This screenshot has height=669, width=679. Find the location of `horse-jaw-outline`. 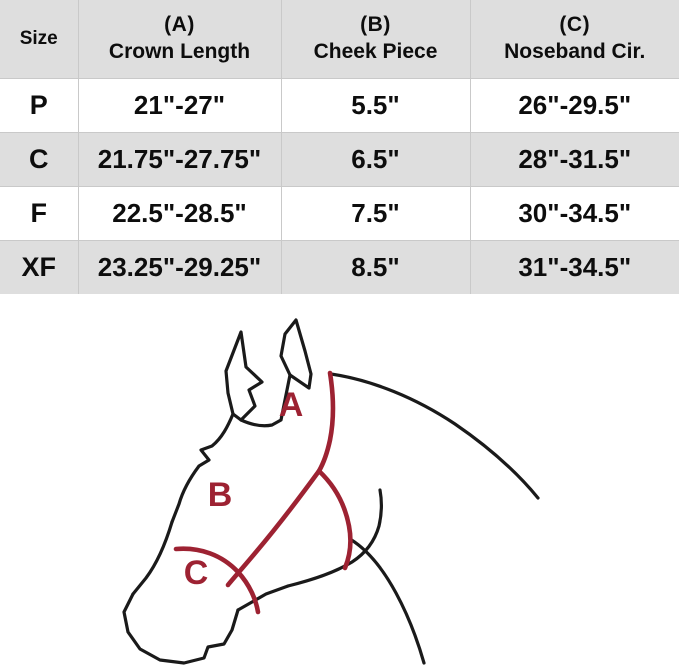

horse-jaw-outline is located at coordinates (334, 538).